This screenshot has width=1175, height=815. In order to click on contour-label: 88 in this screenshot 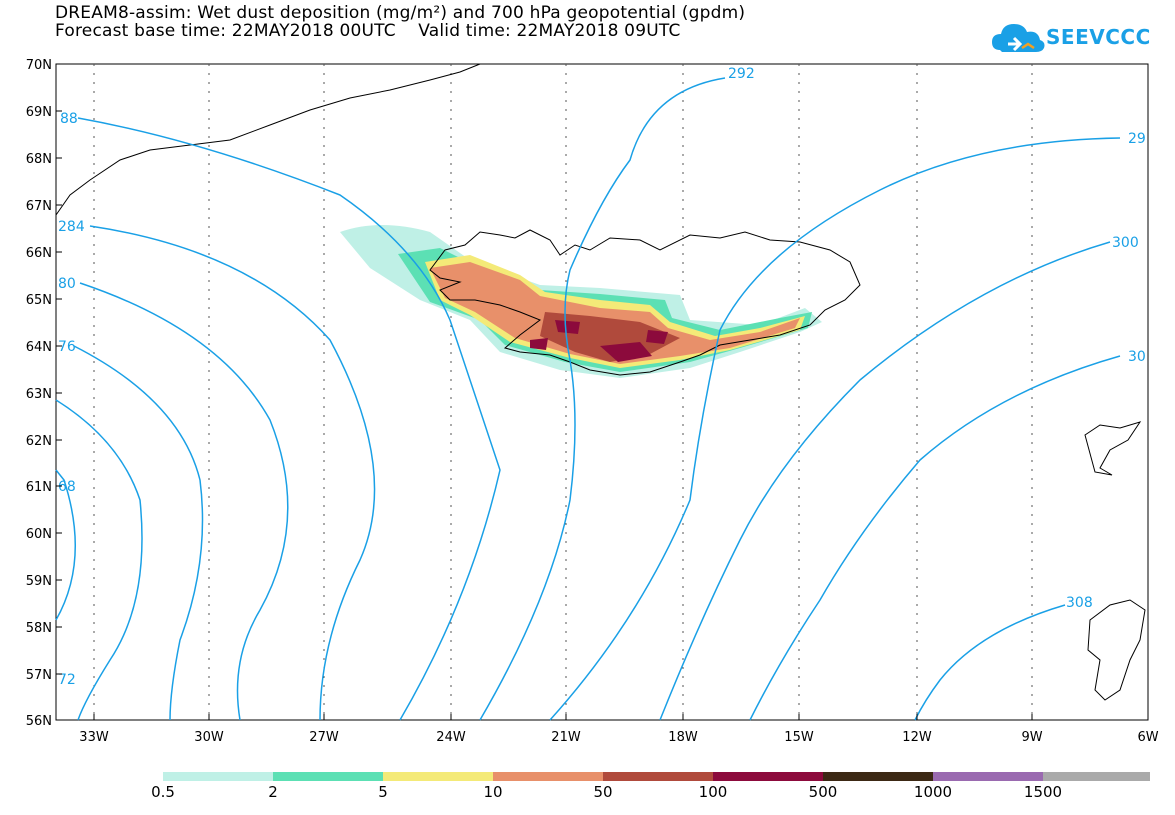, I will do `click(69, 119)`.